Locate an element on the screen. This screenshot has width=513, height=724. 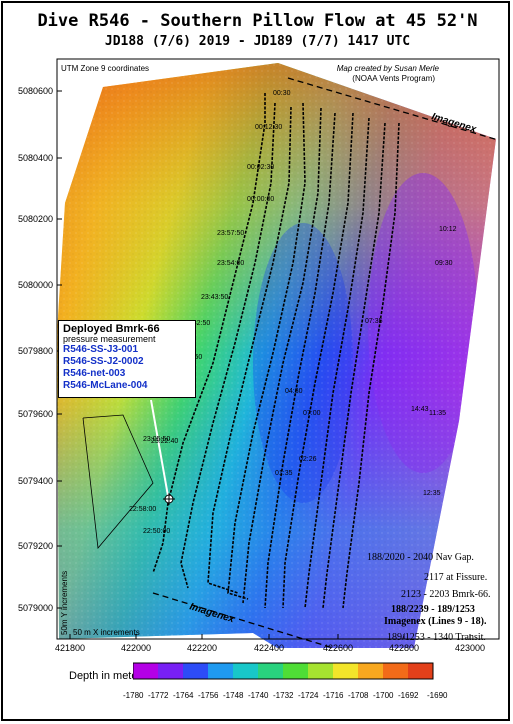
bmrk-pointer is located at coordinates (159, 448).